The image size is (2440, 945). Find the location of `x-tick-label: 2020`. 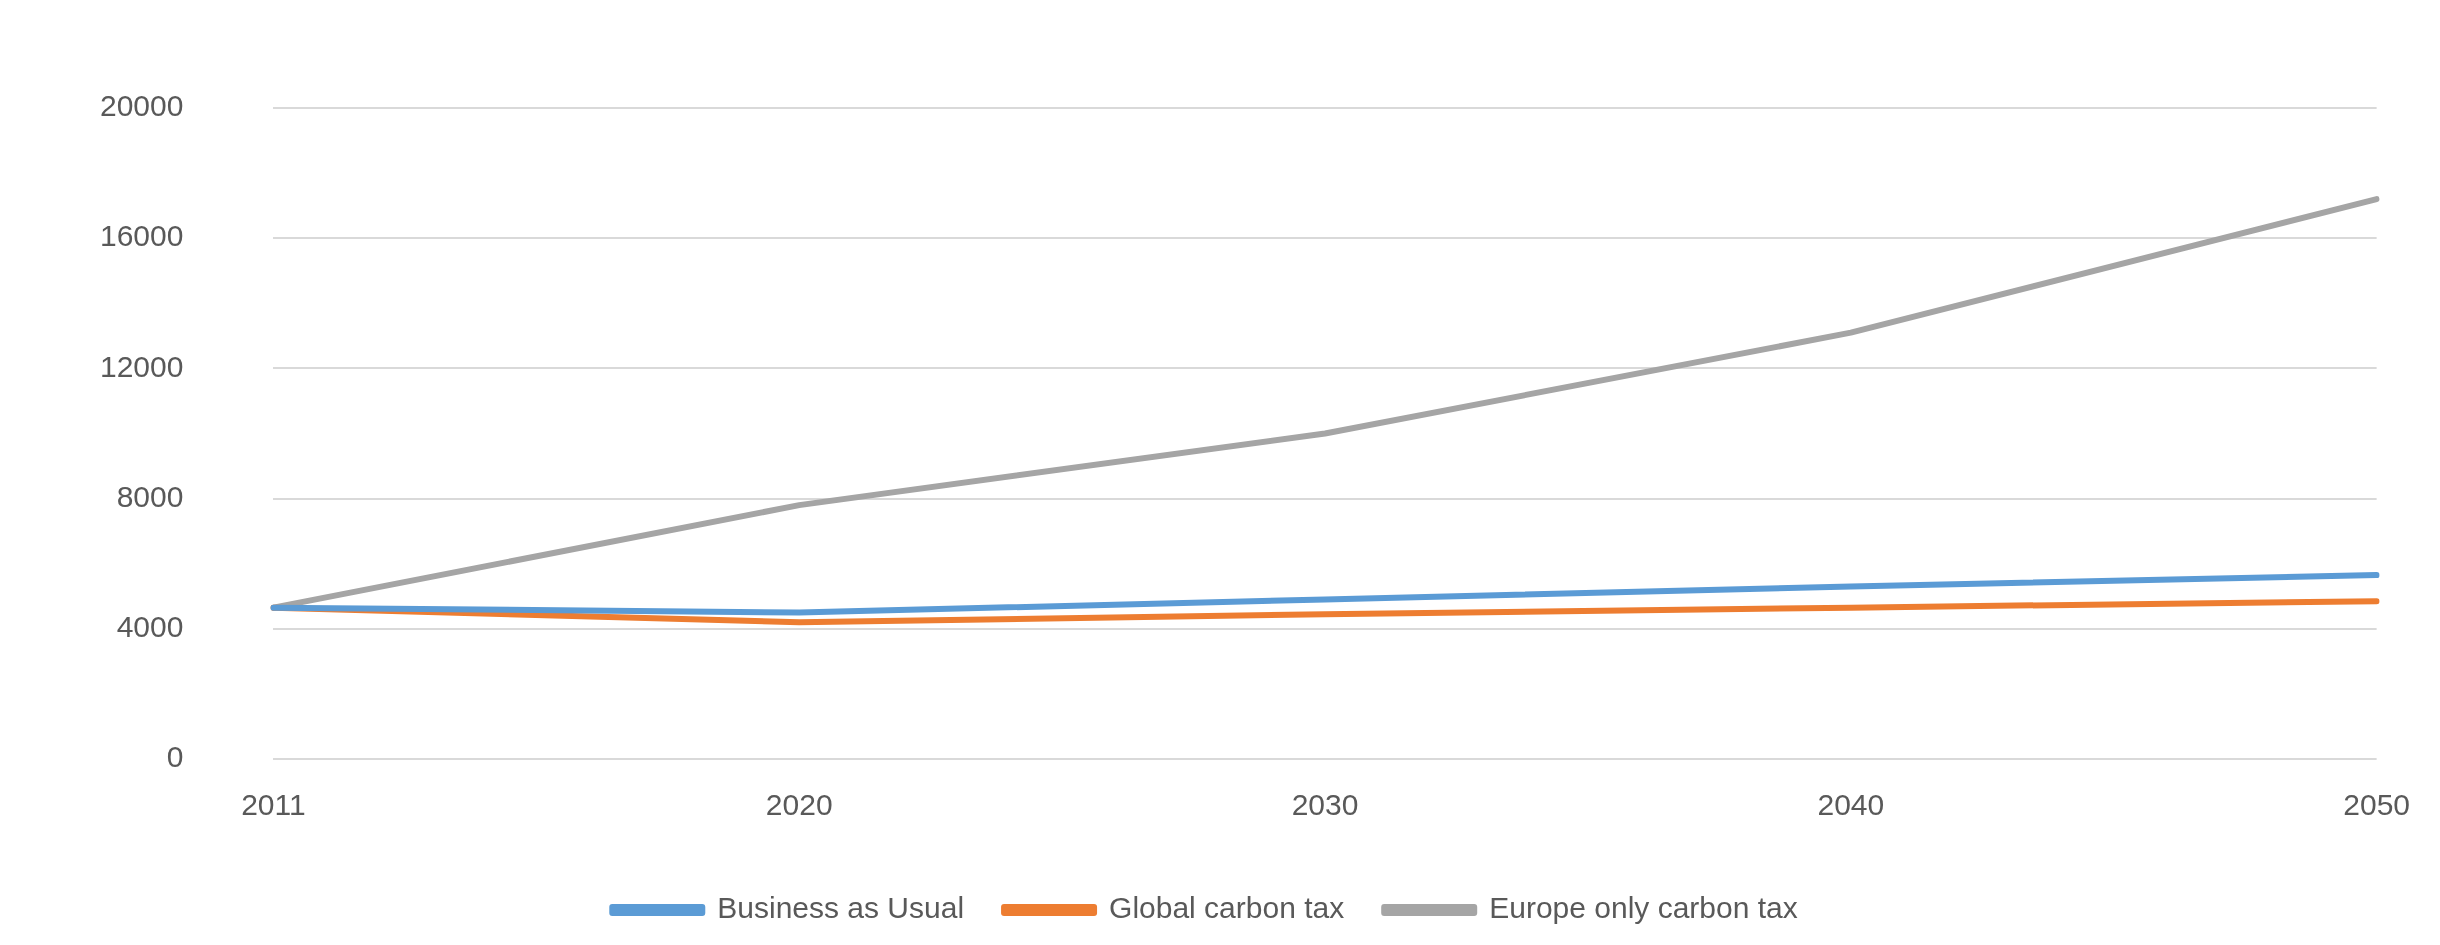

x-tick-label: 2020 is located at coordinates (799, 805).